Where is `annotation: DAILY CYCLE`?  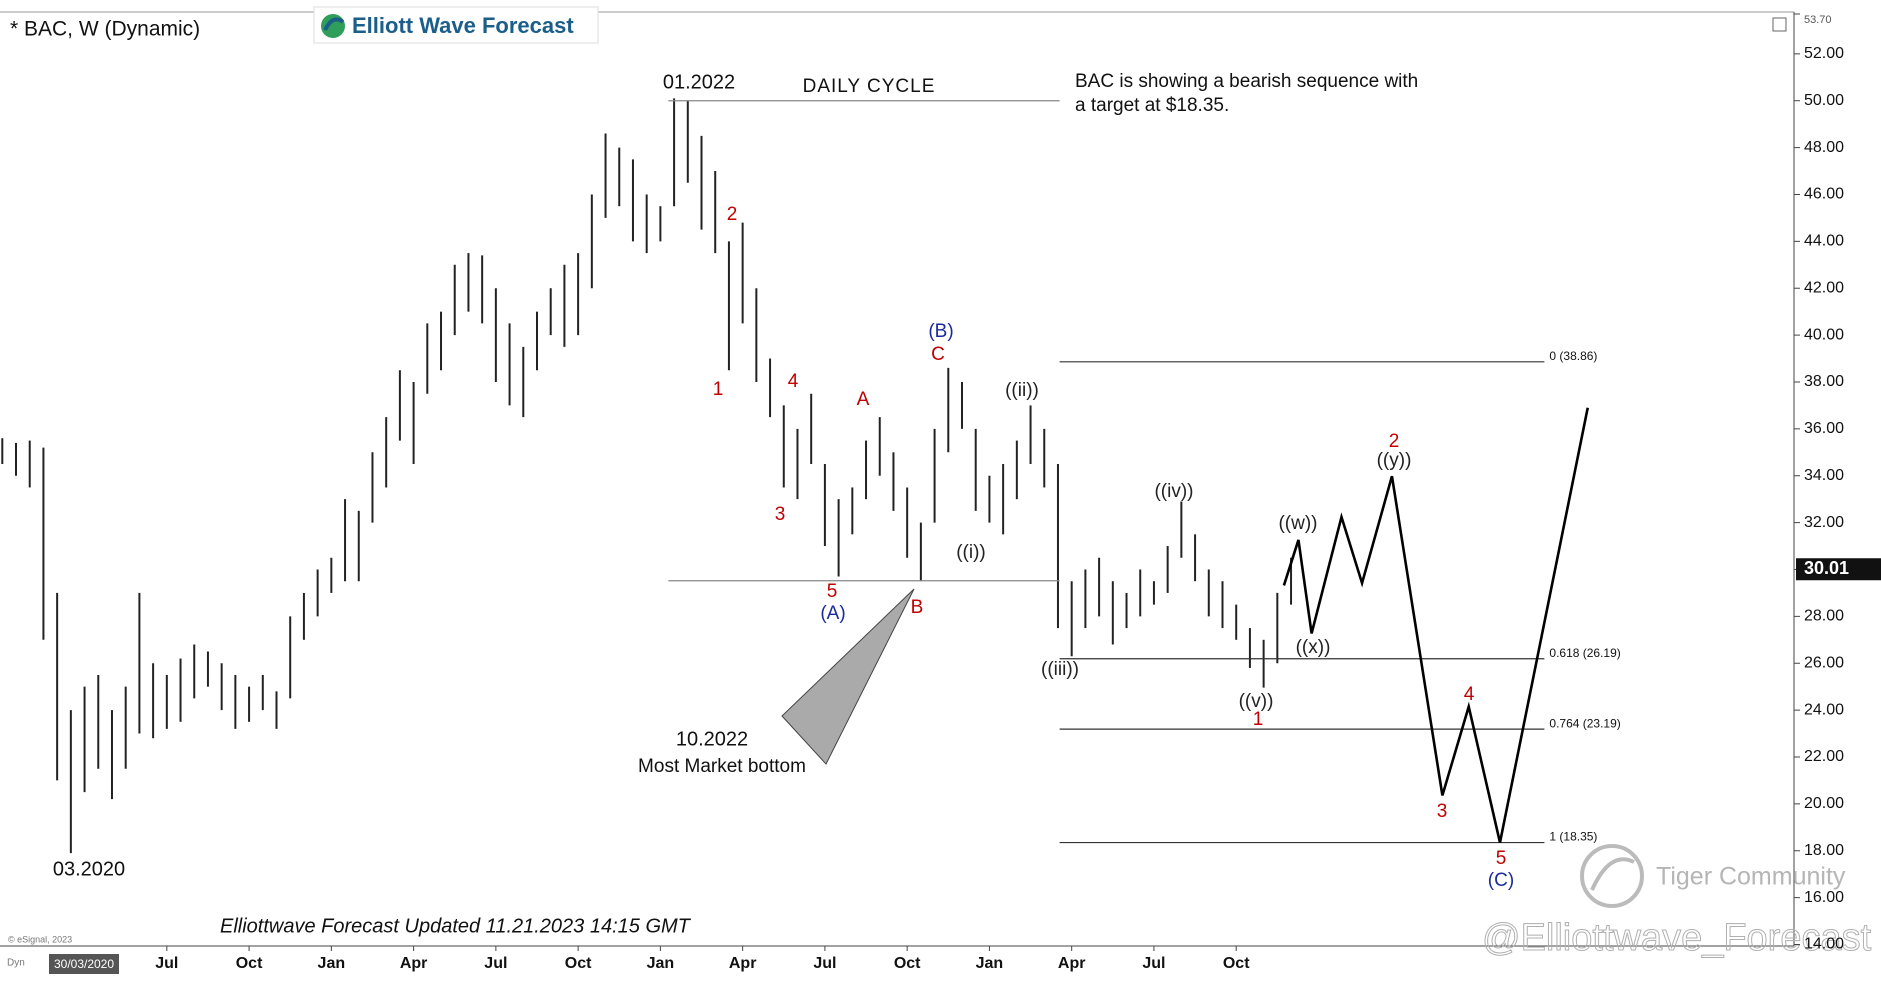
annotation: DAILY CYCLE is located at coordinates (869, 86).